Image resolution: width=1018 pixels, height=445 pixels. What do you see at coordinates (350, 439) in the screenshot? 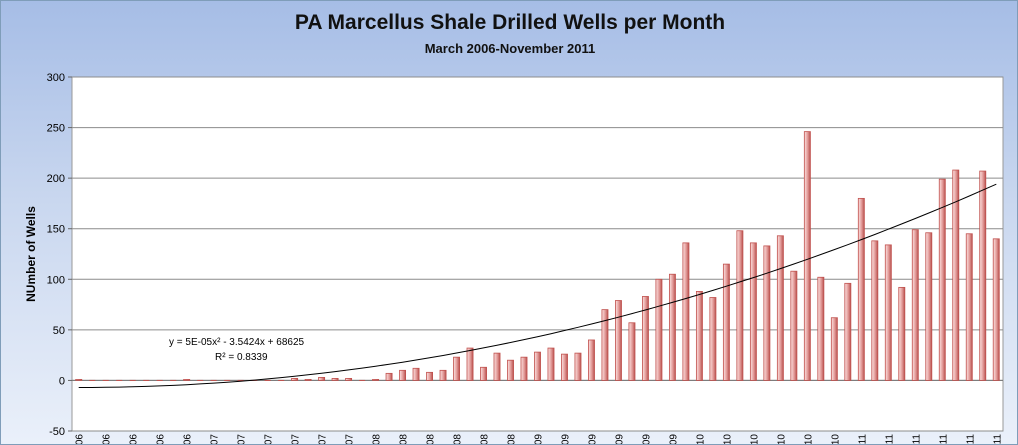
I see `x-tick-label: Nov-07` at bounding box center [350, 439].